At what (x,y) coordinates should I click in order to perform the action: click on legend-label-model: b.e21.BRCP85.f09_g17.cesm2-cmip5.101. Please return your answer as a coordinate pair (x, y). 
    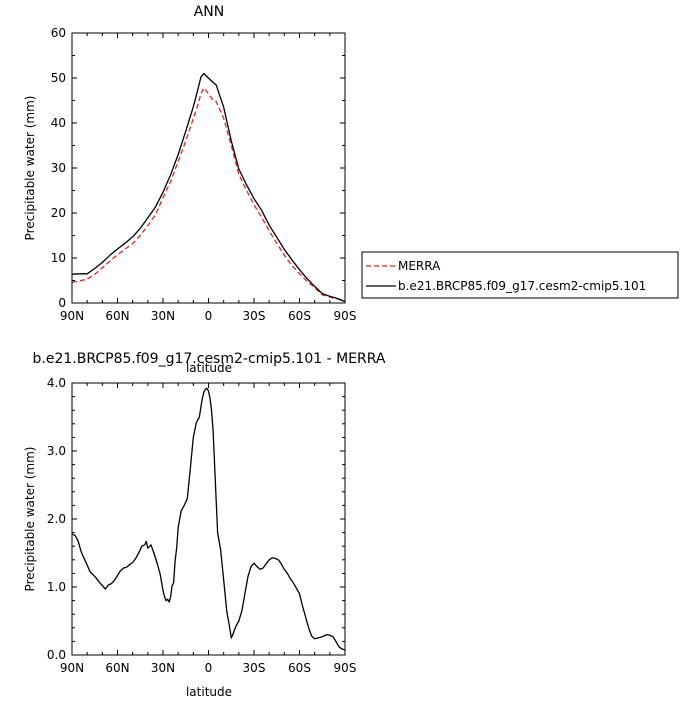
    Looking at the image, I should click on (522, 286).